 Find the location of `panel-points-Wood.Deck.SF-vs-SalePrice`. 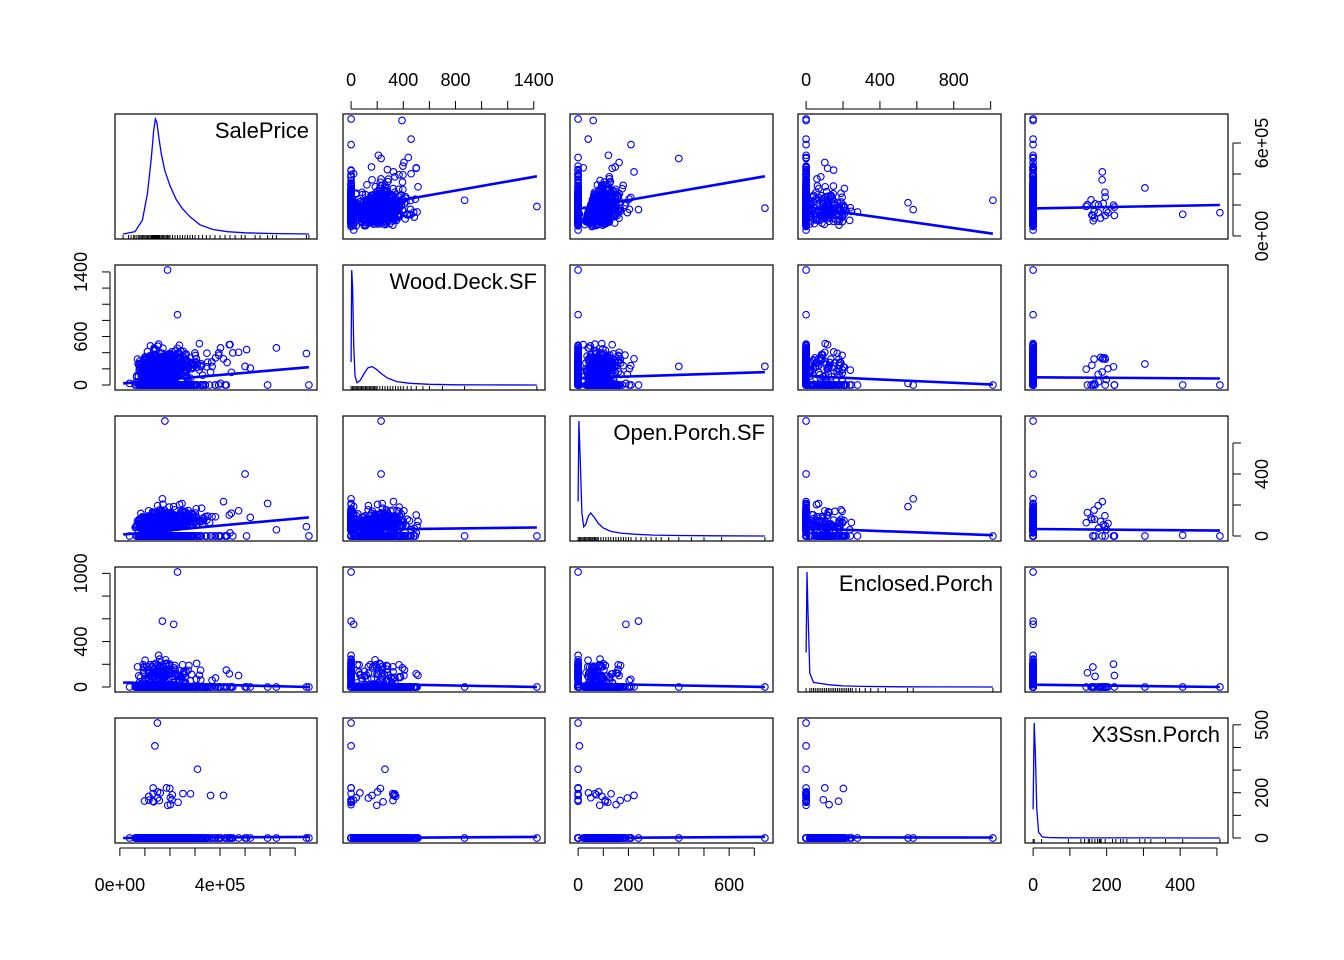

panel-points-Wood.Deck.SF-vs-SalePrice is located at coordinates (444, 174).